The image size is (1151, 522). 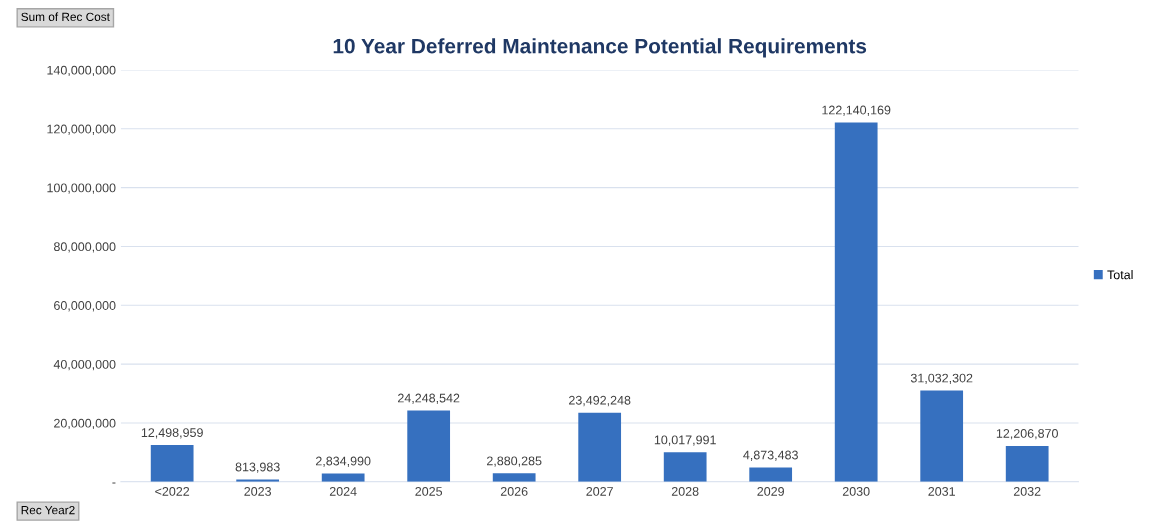 What do you see at coordinates (429, 491) in the screenshot?
I see `x-tick-label: 2025` at bounding box center [429, 491].